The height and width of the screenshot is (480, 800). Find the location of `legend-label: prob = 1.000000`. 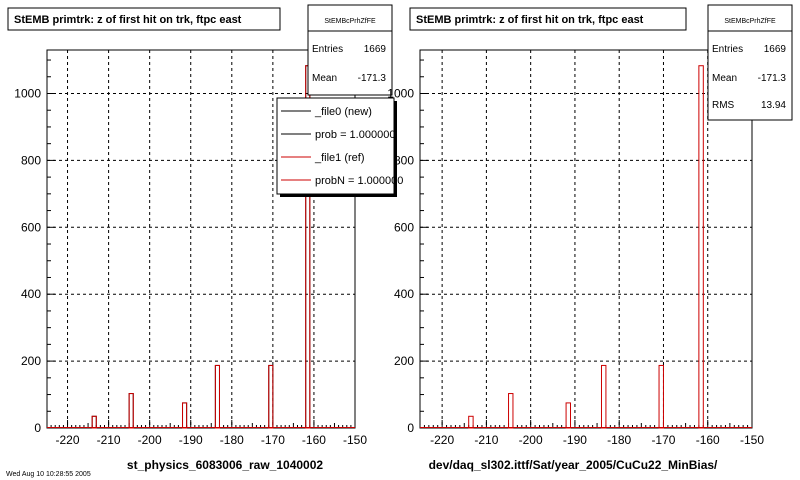

legend-label: prob = 1.000000 is located at coordinates (355, 135).